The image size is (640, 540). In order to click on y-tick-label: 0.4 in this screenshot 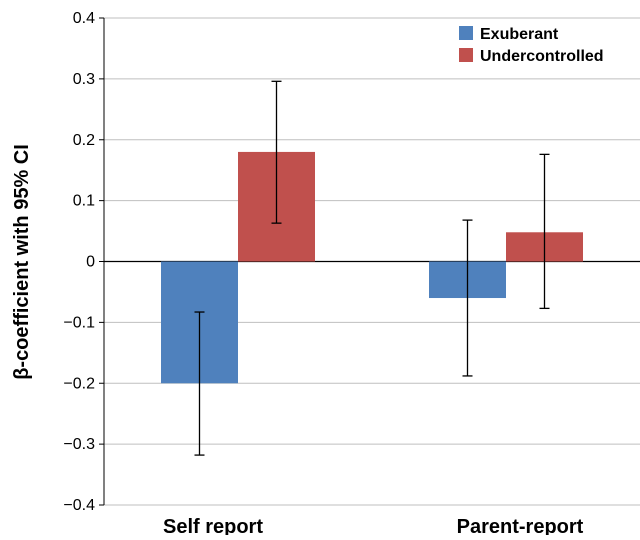, I will do `click(84, 18)`.